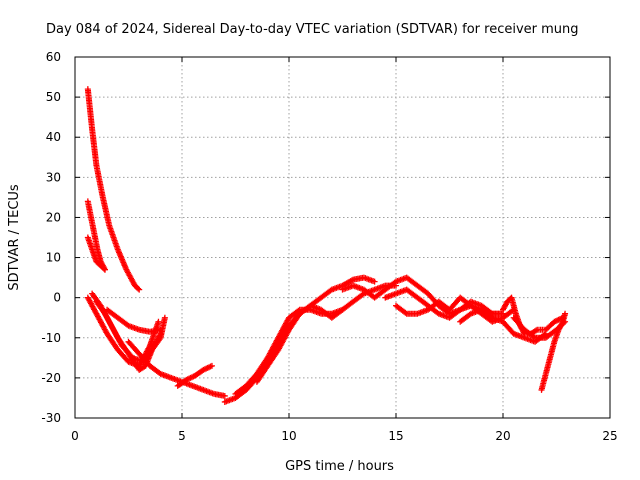 The width and height of the screenshot is (640, 480). I want to click on y-tick-label: -20, so click(51, 378).